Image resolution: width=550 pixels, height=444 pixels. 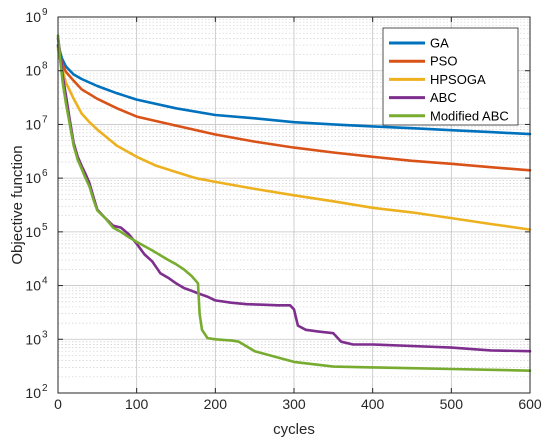 What do you see at coordinates (58, 404) in the screenshot?
I see `x-tick-label: 0` at bounding box center [58, 404].